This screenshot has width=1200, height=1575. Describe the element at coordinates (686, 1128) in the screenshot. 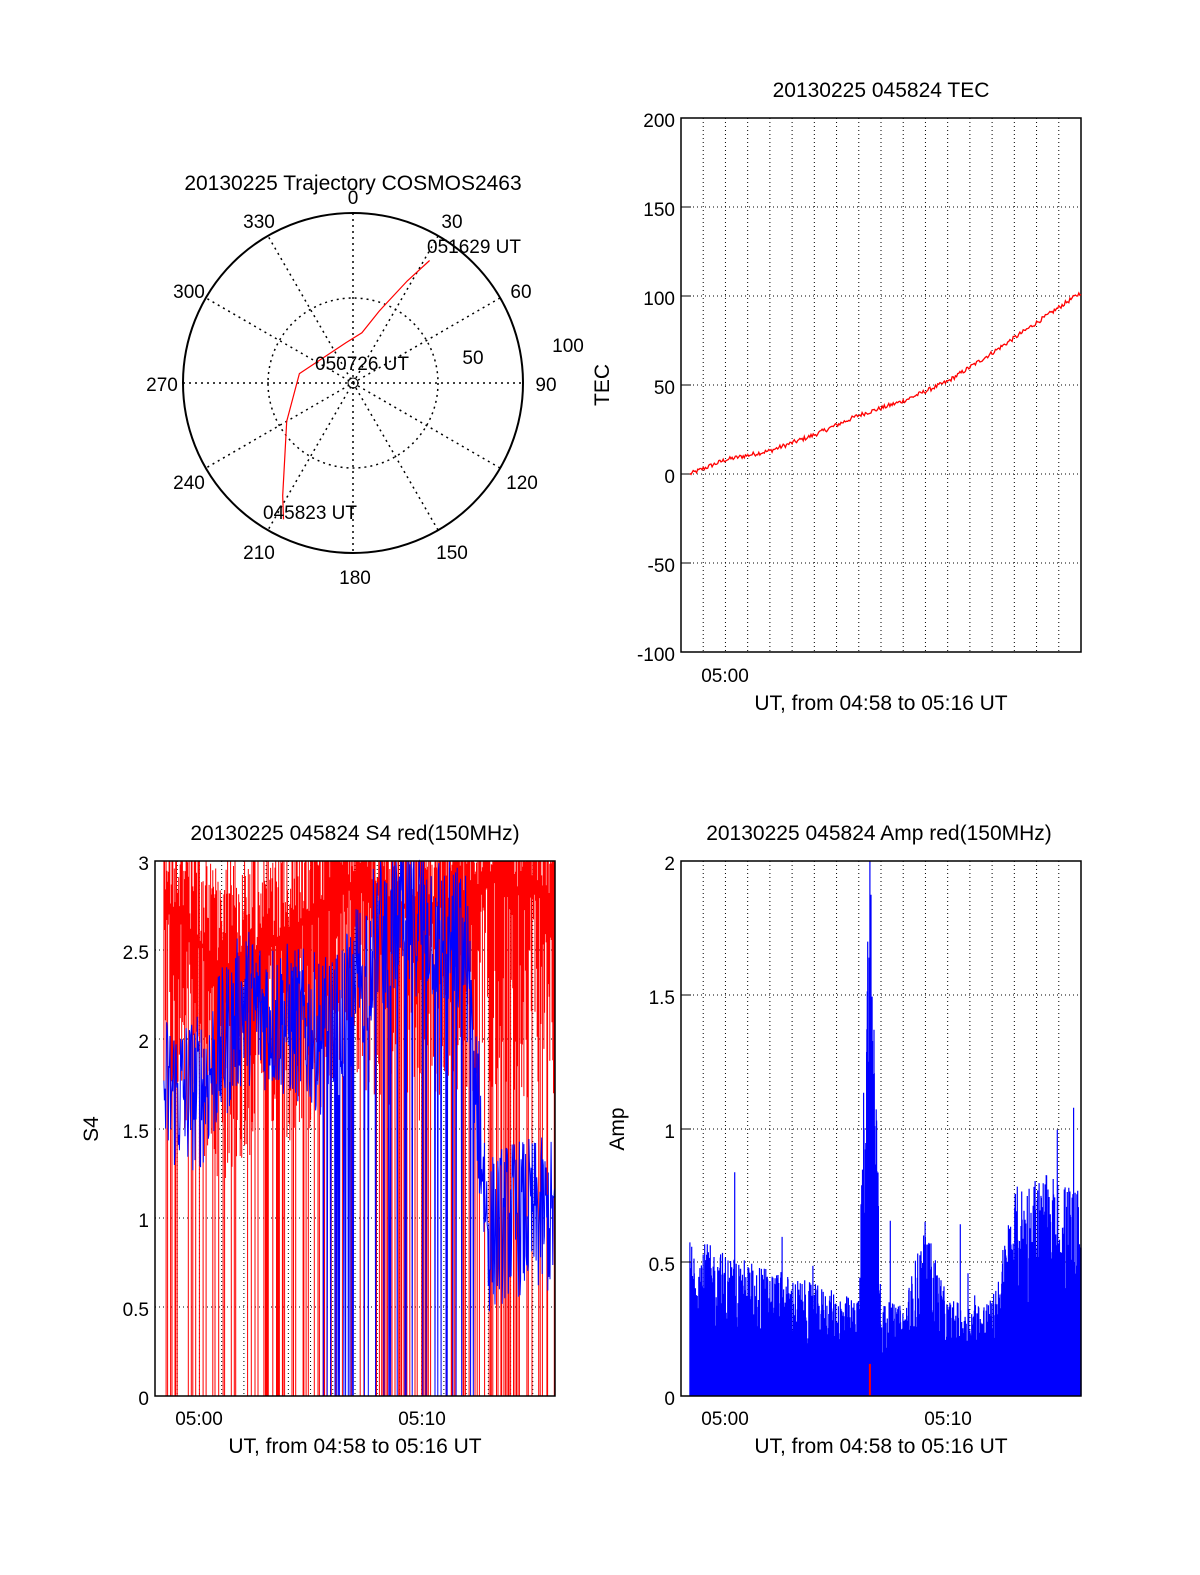

I see `amp-y-ticks` at that location.